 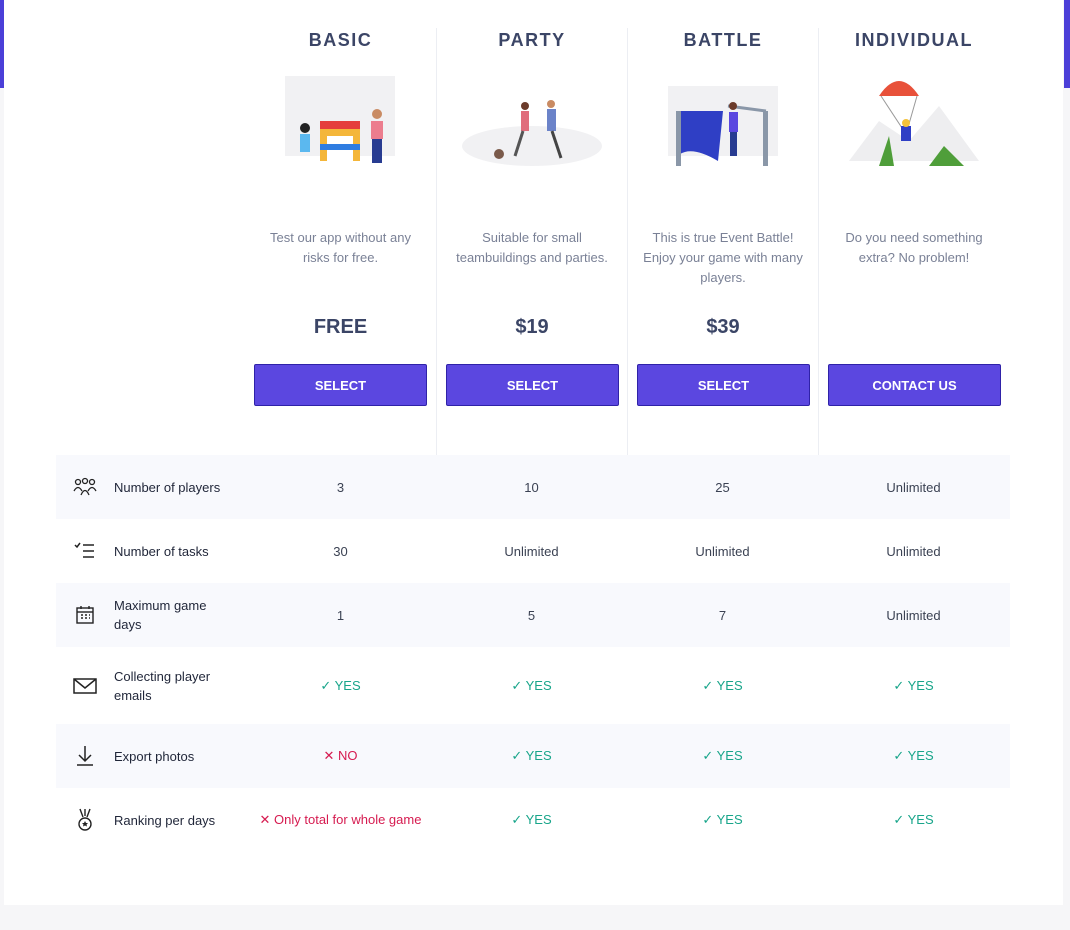 What do you see at coordinates (160, 615) in the screenshot?
I see `feature-label: Maximum game days` at bounding box center [160, 615].